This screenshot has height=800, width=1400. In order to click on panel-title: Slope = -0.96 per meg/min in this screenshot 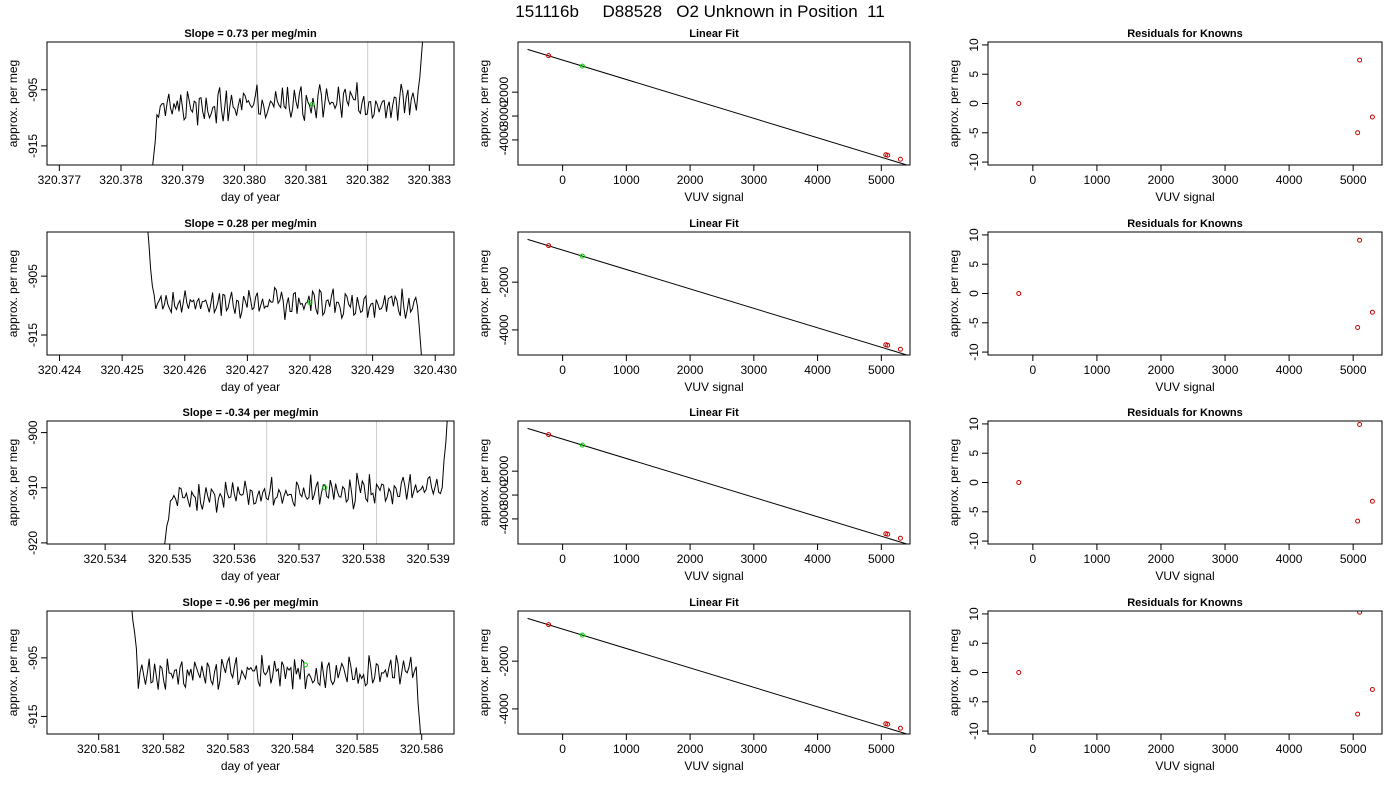, I will do `click(250, 603)`.